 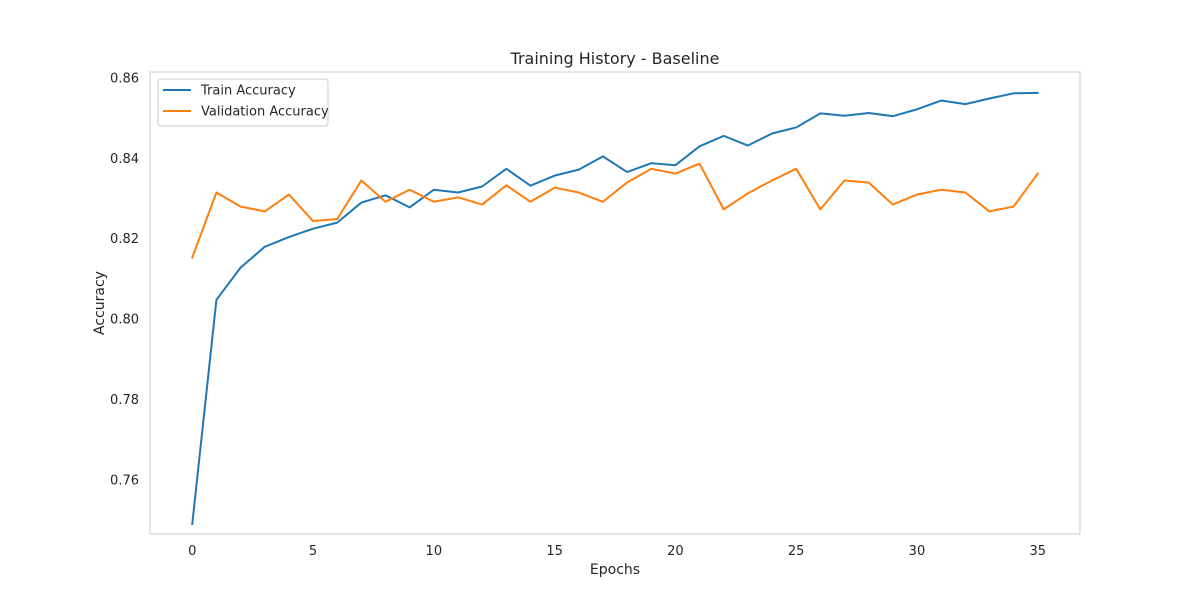 I want to click on y-tick-label: 0.84, so click(x=124, y=159).